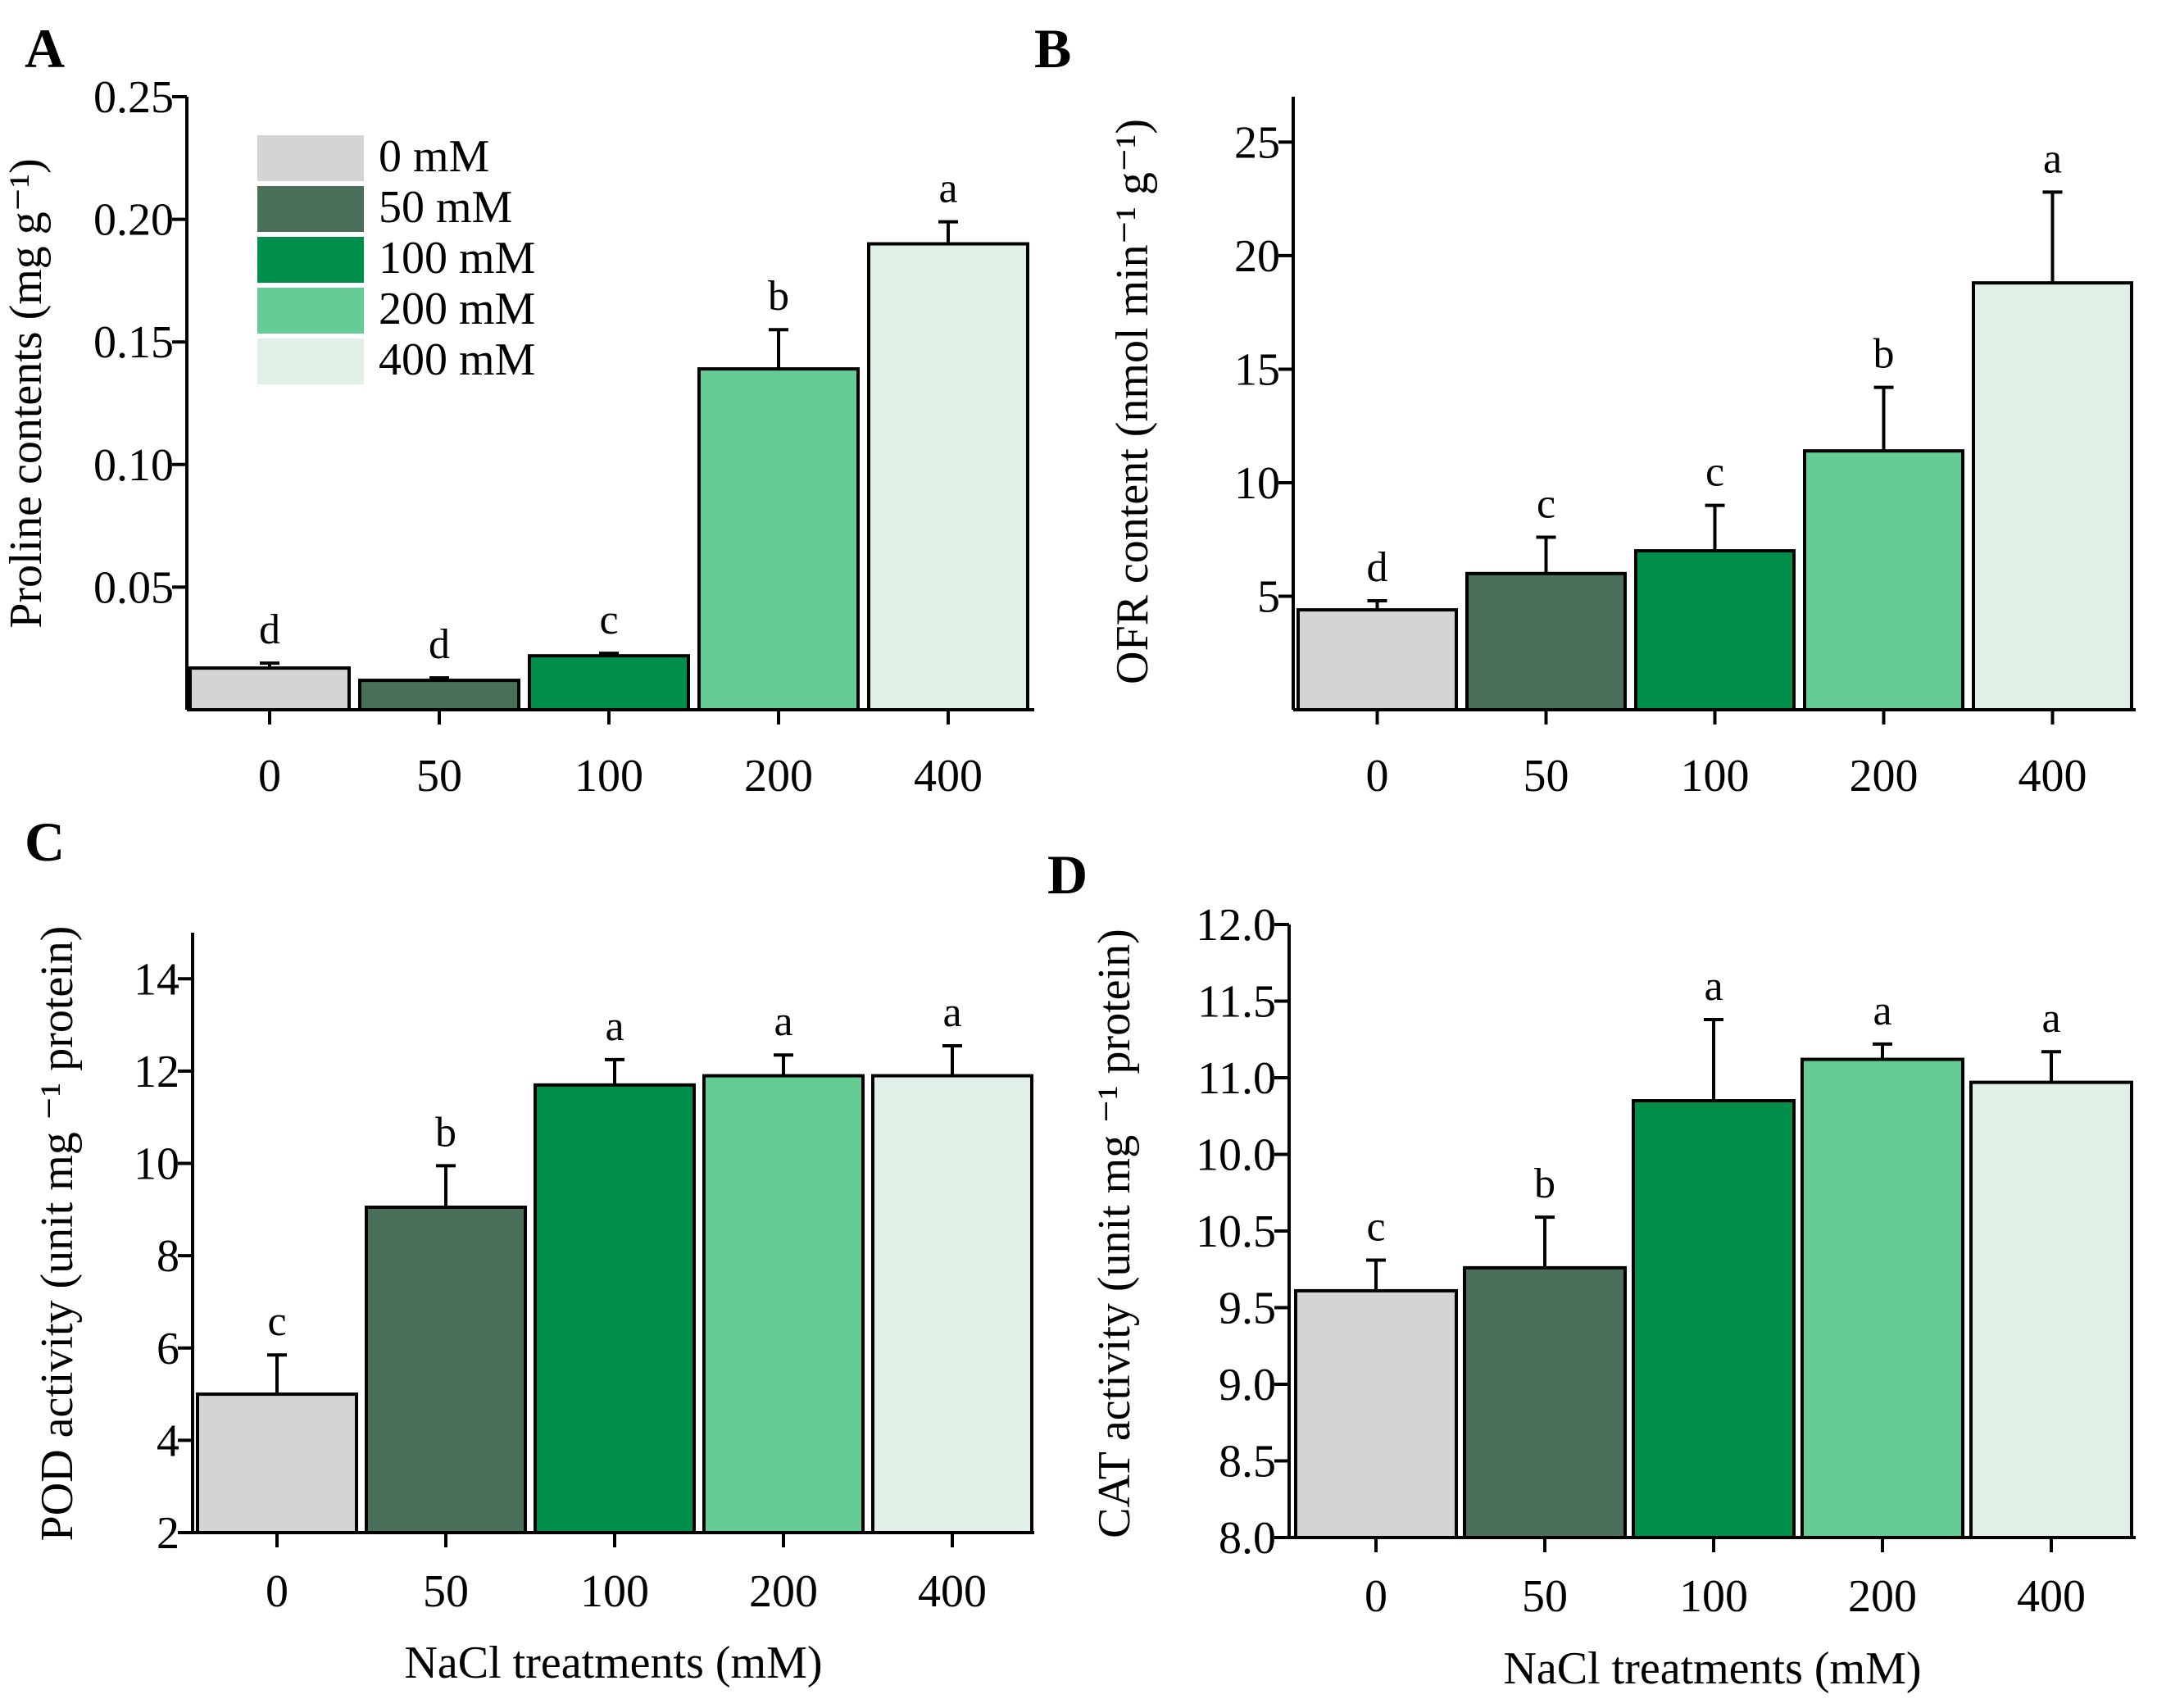  Describe the element at coordinates (58, 1234) in the screenshot. I see `y-axis-label: POD activity (unit mg ⁻¹ protein)` at that location.